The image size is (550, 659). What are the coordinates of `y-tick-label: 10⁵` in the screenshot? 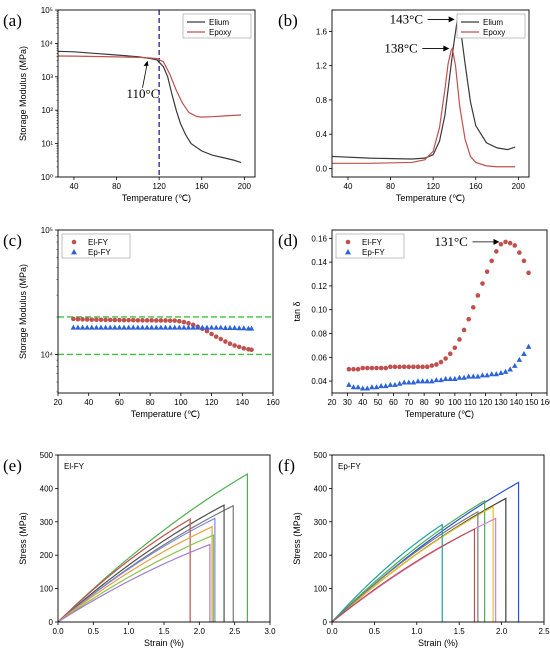 It's located at (47, 230).